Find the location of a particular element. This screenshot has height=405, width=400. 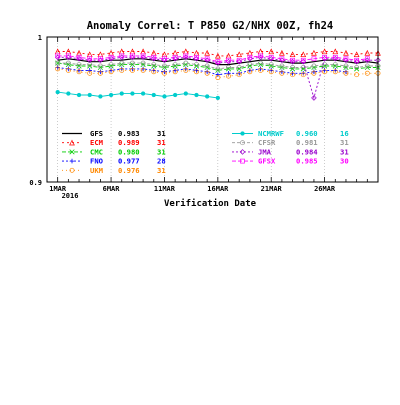

series-jma is located at coordinates (217, 77).